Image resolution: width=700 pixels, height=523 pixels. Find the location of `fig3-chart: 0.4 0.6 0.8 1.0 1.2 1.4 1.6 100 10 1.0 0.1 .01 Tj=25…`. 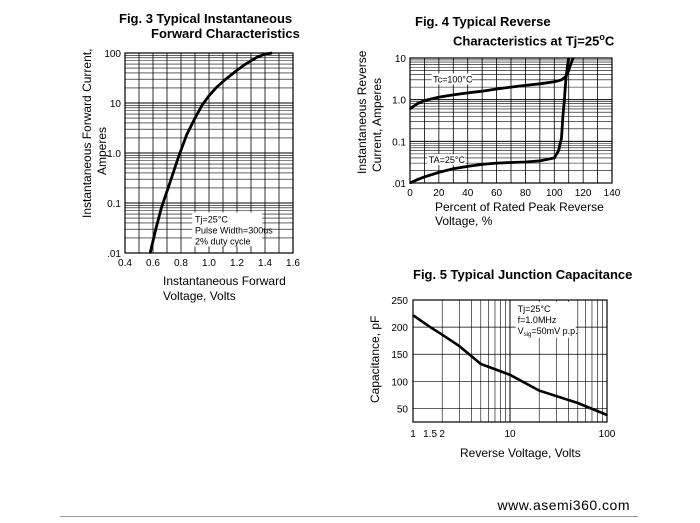

fig3-chart: 0.4 0.6 0.8 1.0 1.2 1.4 1.6 100 10 1.0 0.1 .01 Tj=25… is located at coordinates (202, 159).